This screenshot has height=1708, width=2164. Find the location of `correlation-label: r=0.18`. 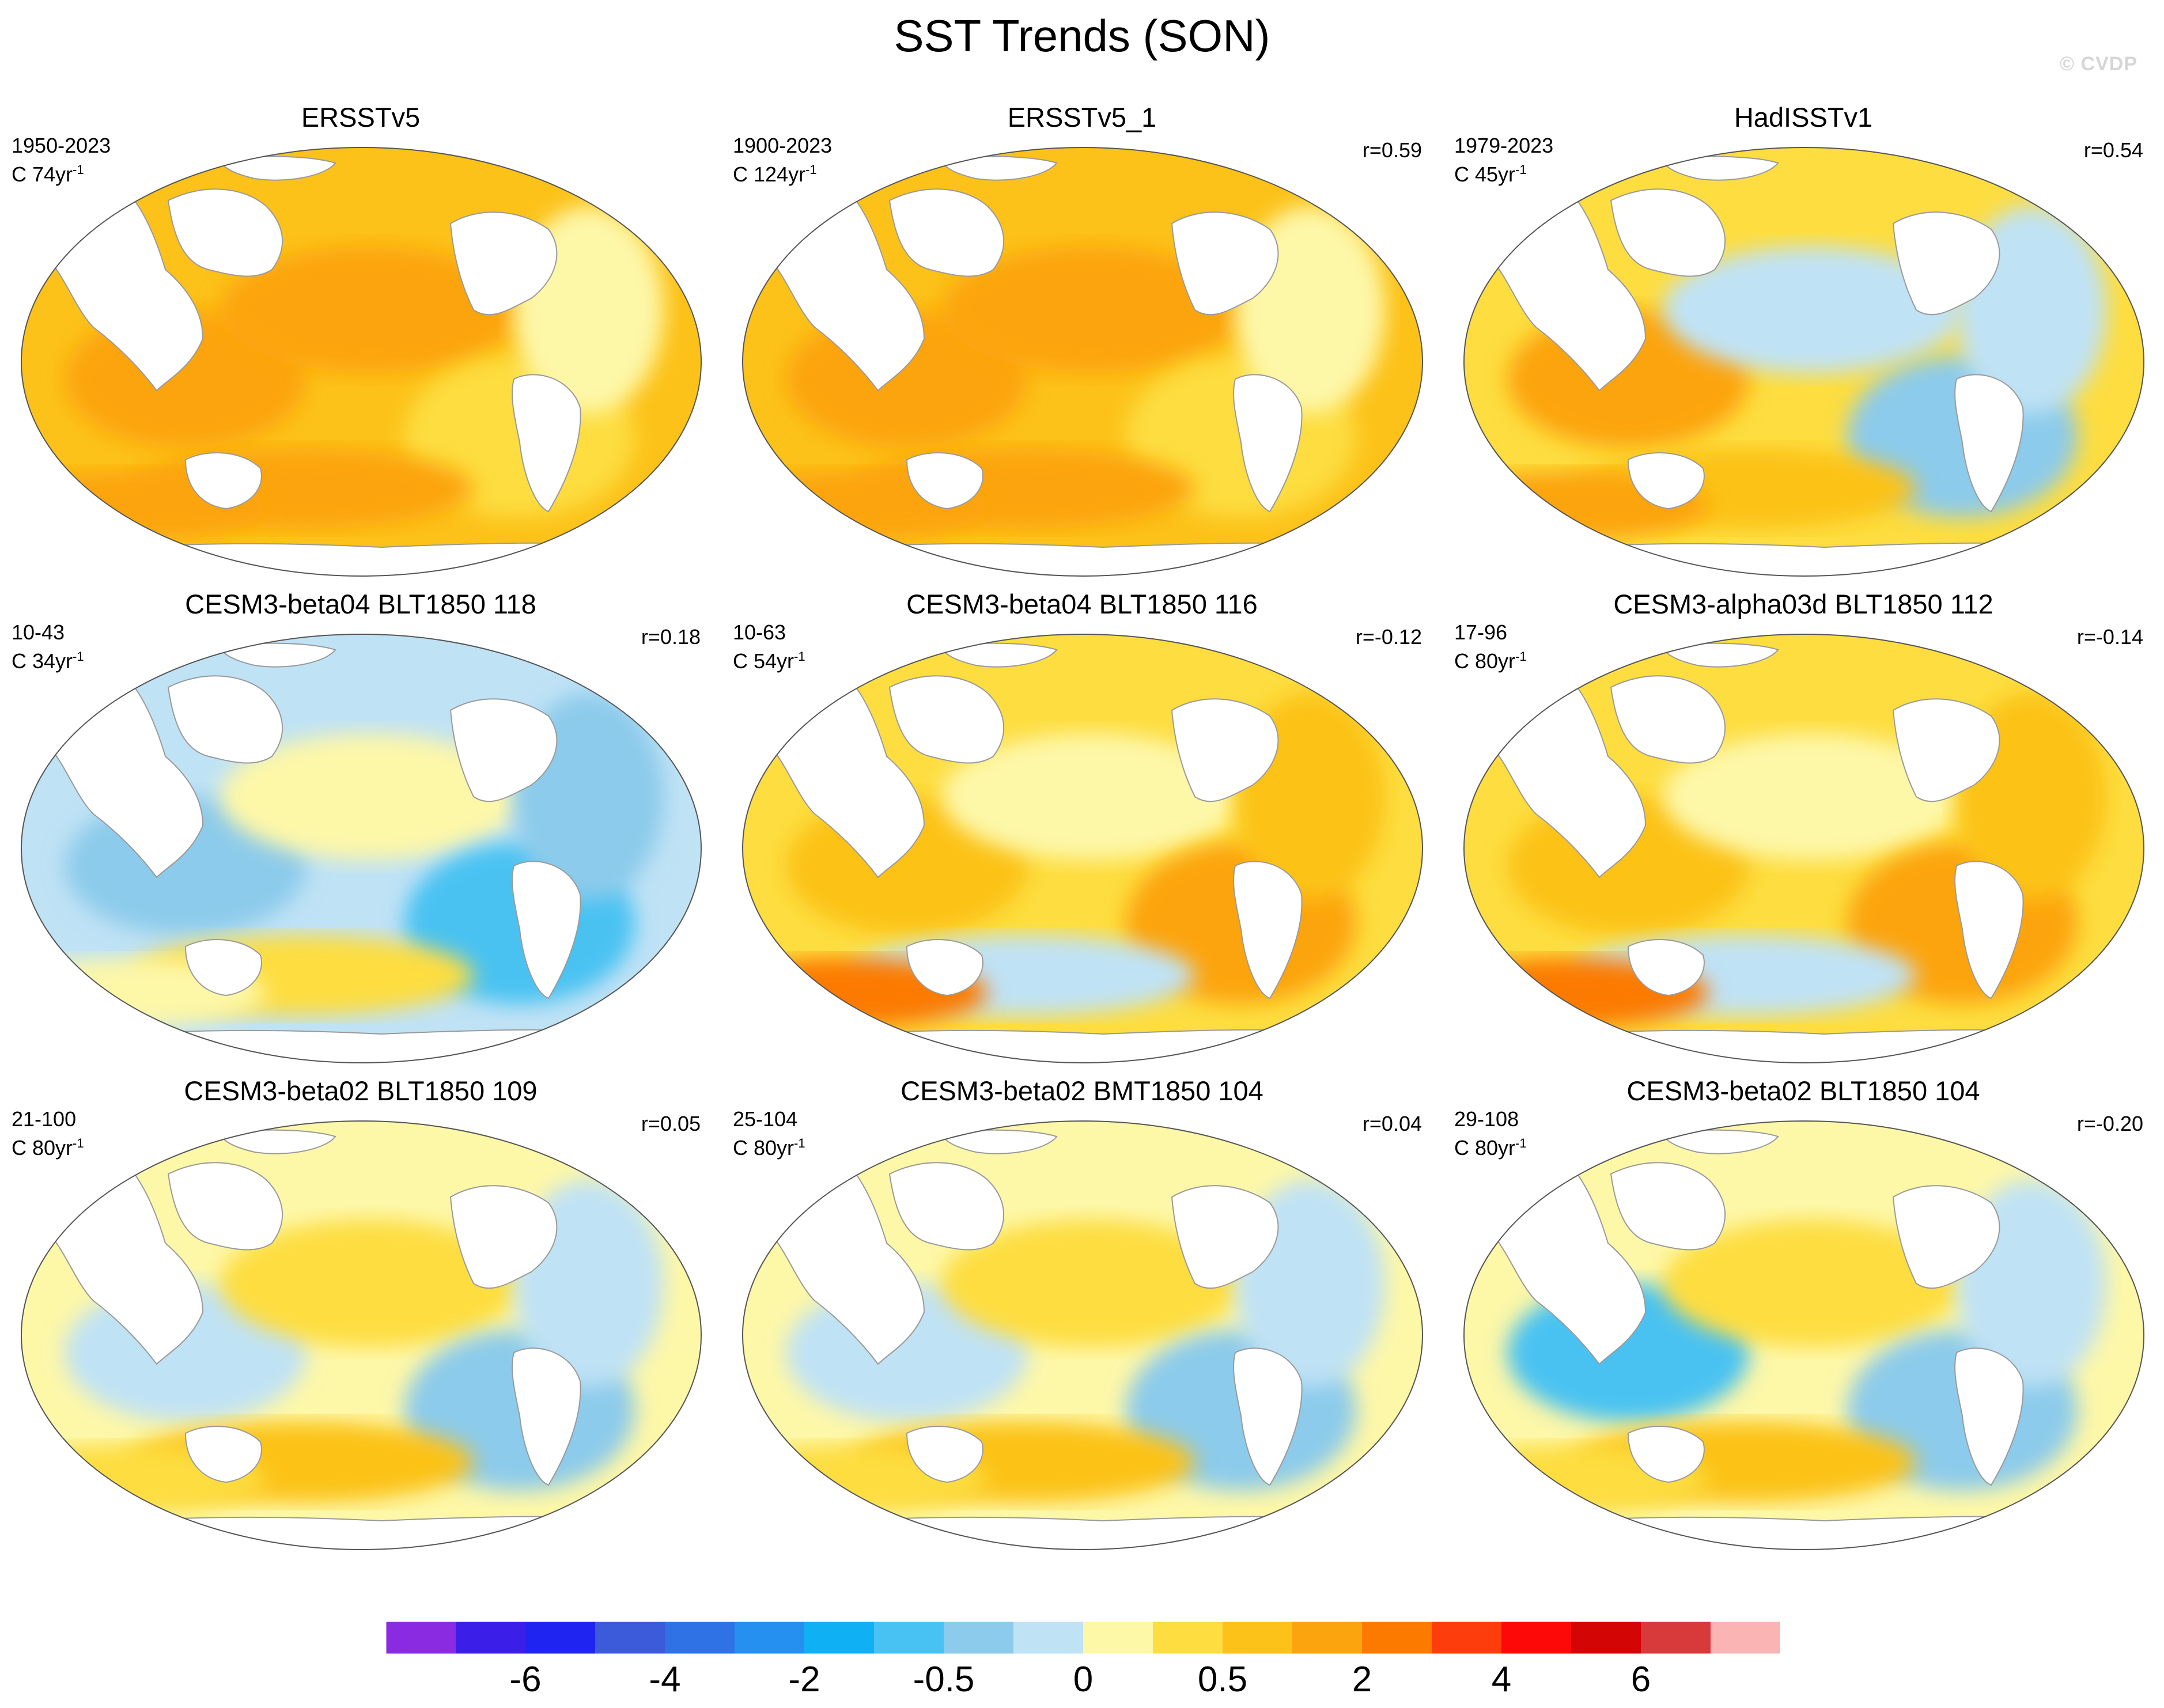

correlation-label: r=0.18 is located at coordinates (671, 637).